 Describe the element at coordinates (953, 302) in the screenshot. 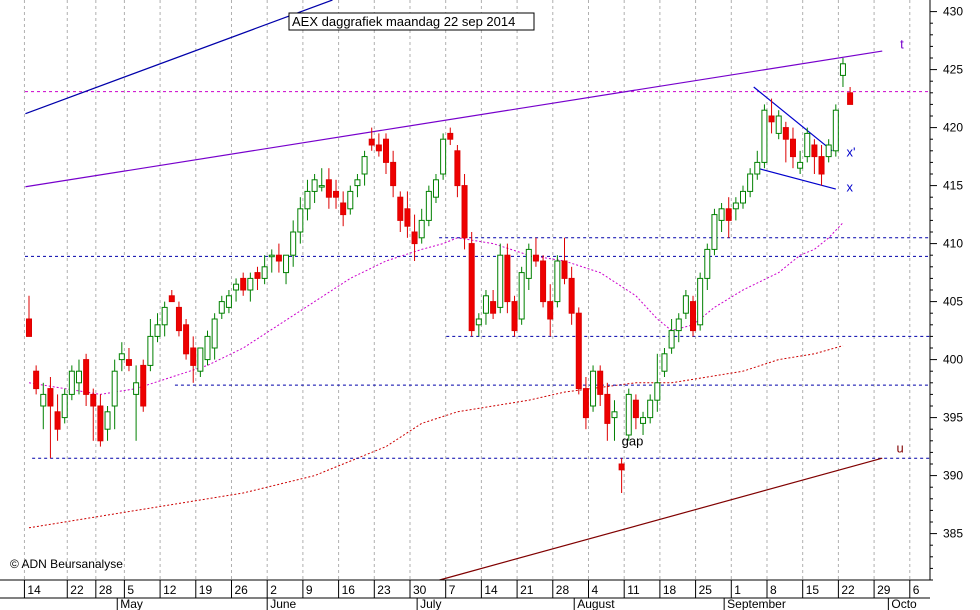

I see `y-tick-label: 405` at that location.